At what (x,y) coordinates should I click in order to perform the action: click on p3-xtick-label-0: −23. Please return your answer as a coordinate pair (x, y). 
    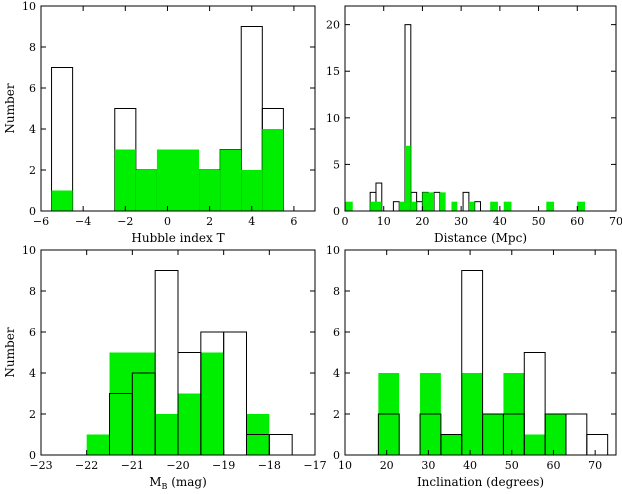
    Looking at the image, I should click on (40, 465).